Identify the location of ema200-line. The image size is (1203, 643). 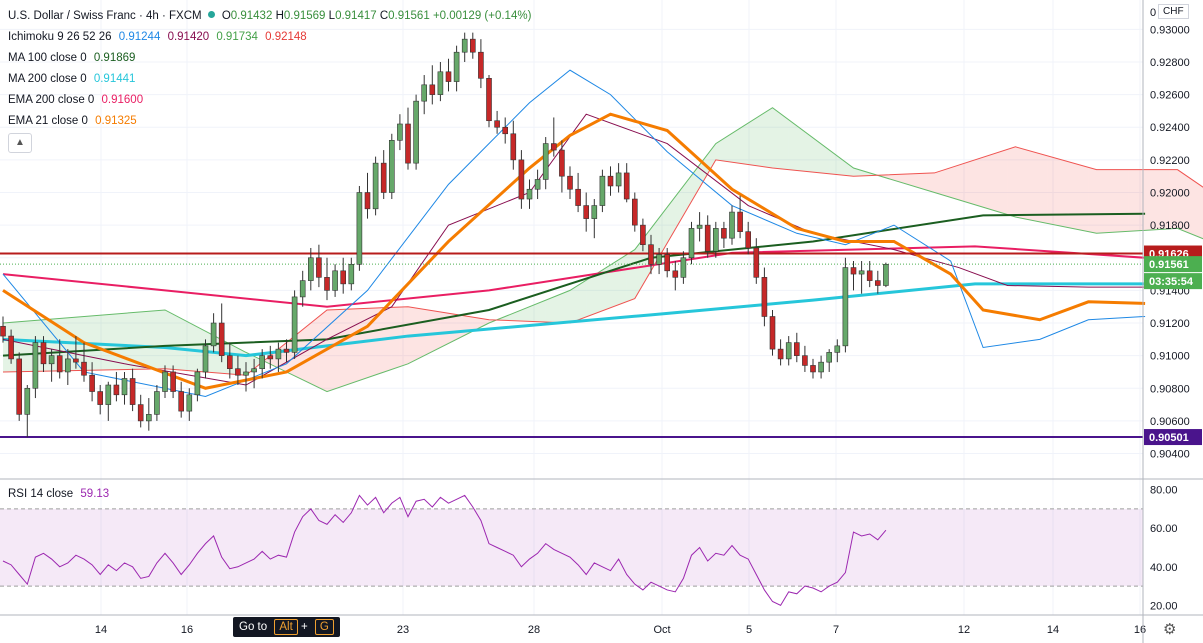
(574, 276).